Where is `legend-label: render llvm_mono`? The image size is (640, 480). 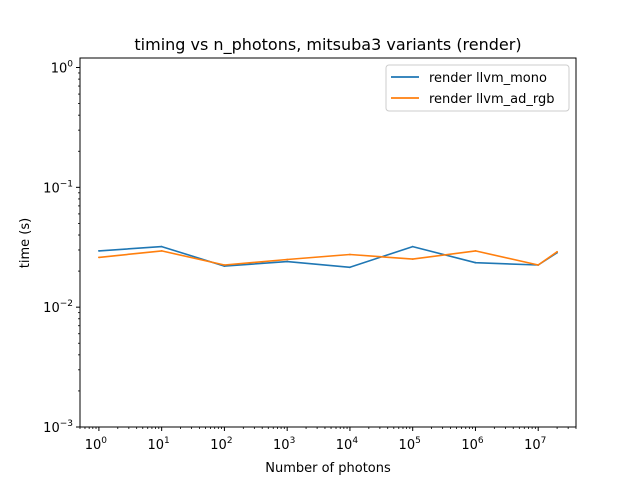
legend-label: render llvm_mono is located at coordinates (488, 78).